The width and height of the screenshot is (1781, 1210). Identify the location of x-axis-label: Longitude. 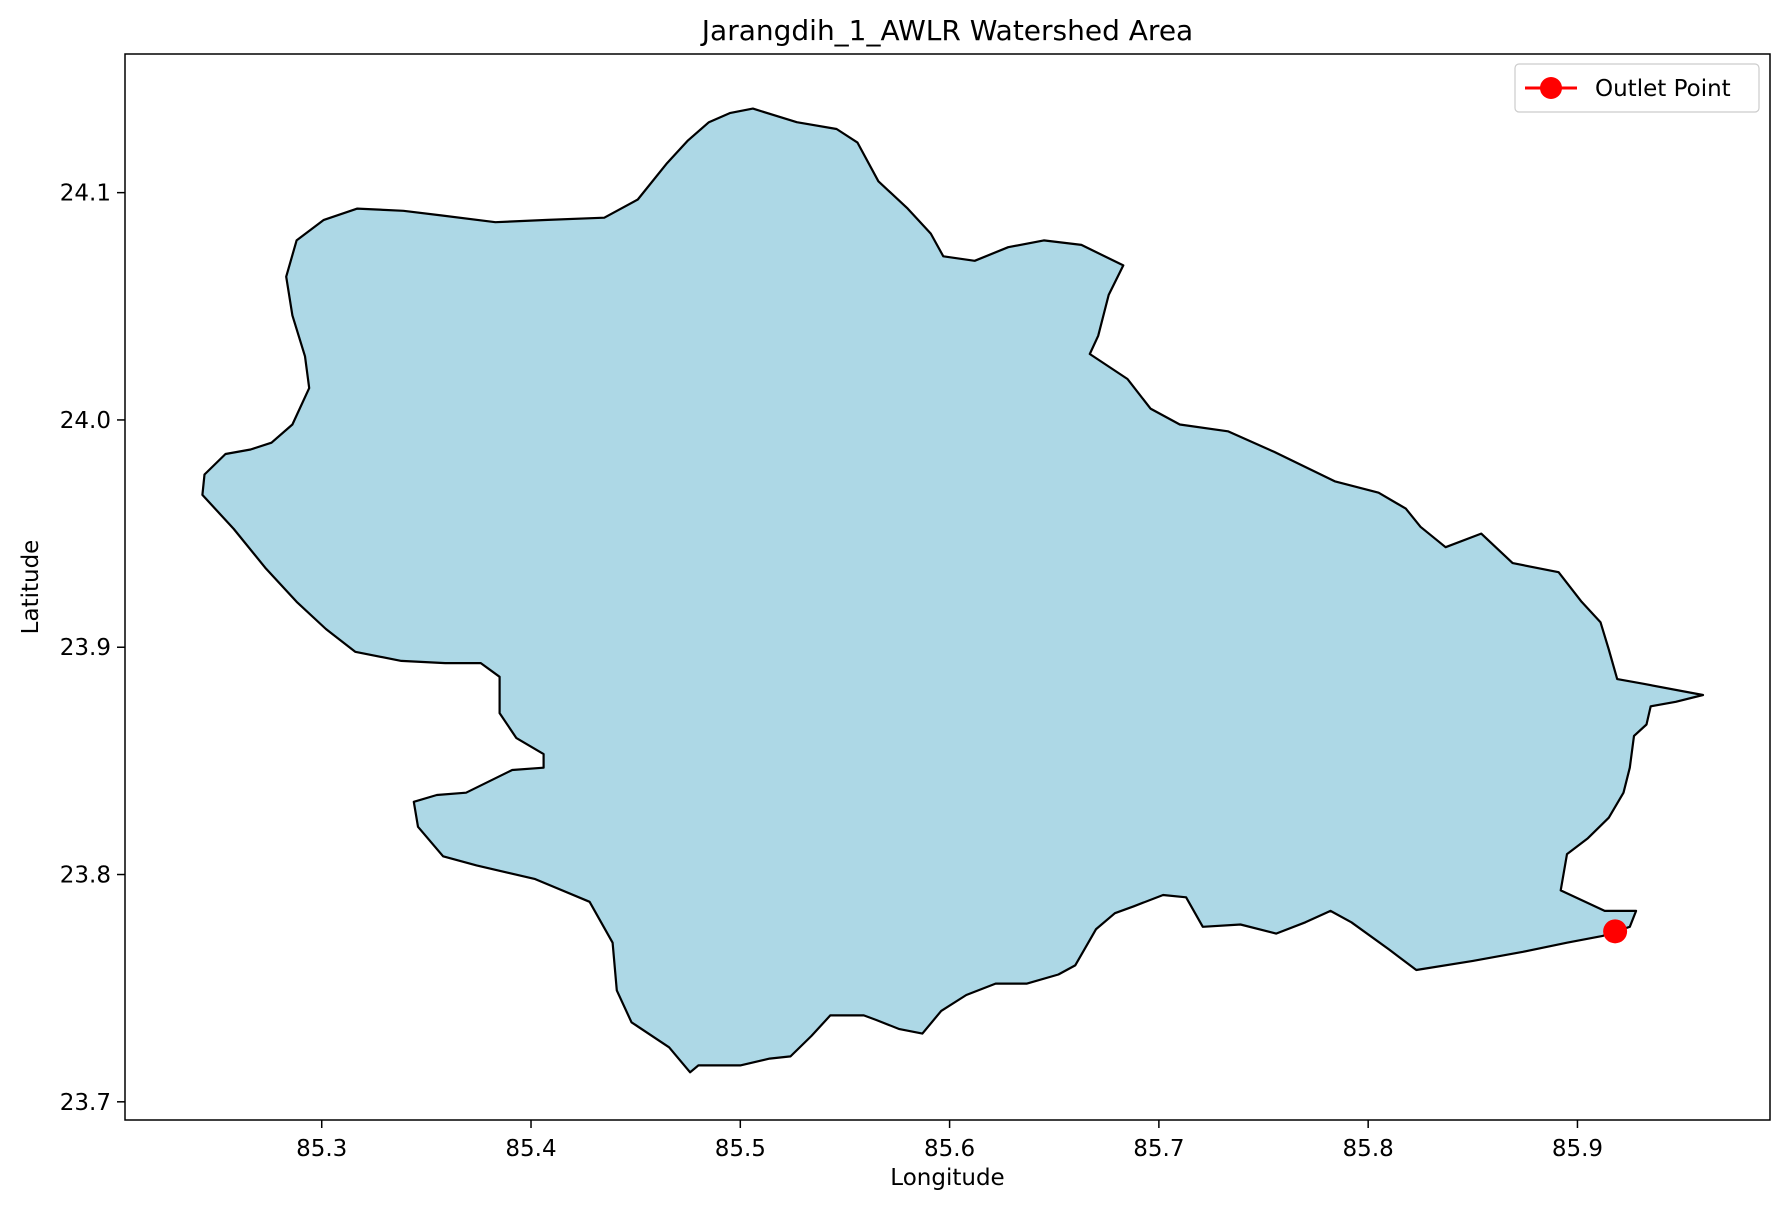
(947, 1178).